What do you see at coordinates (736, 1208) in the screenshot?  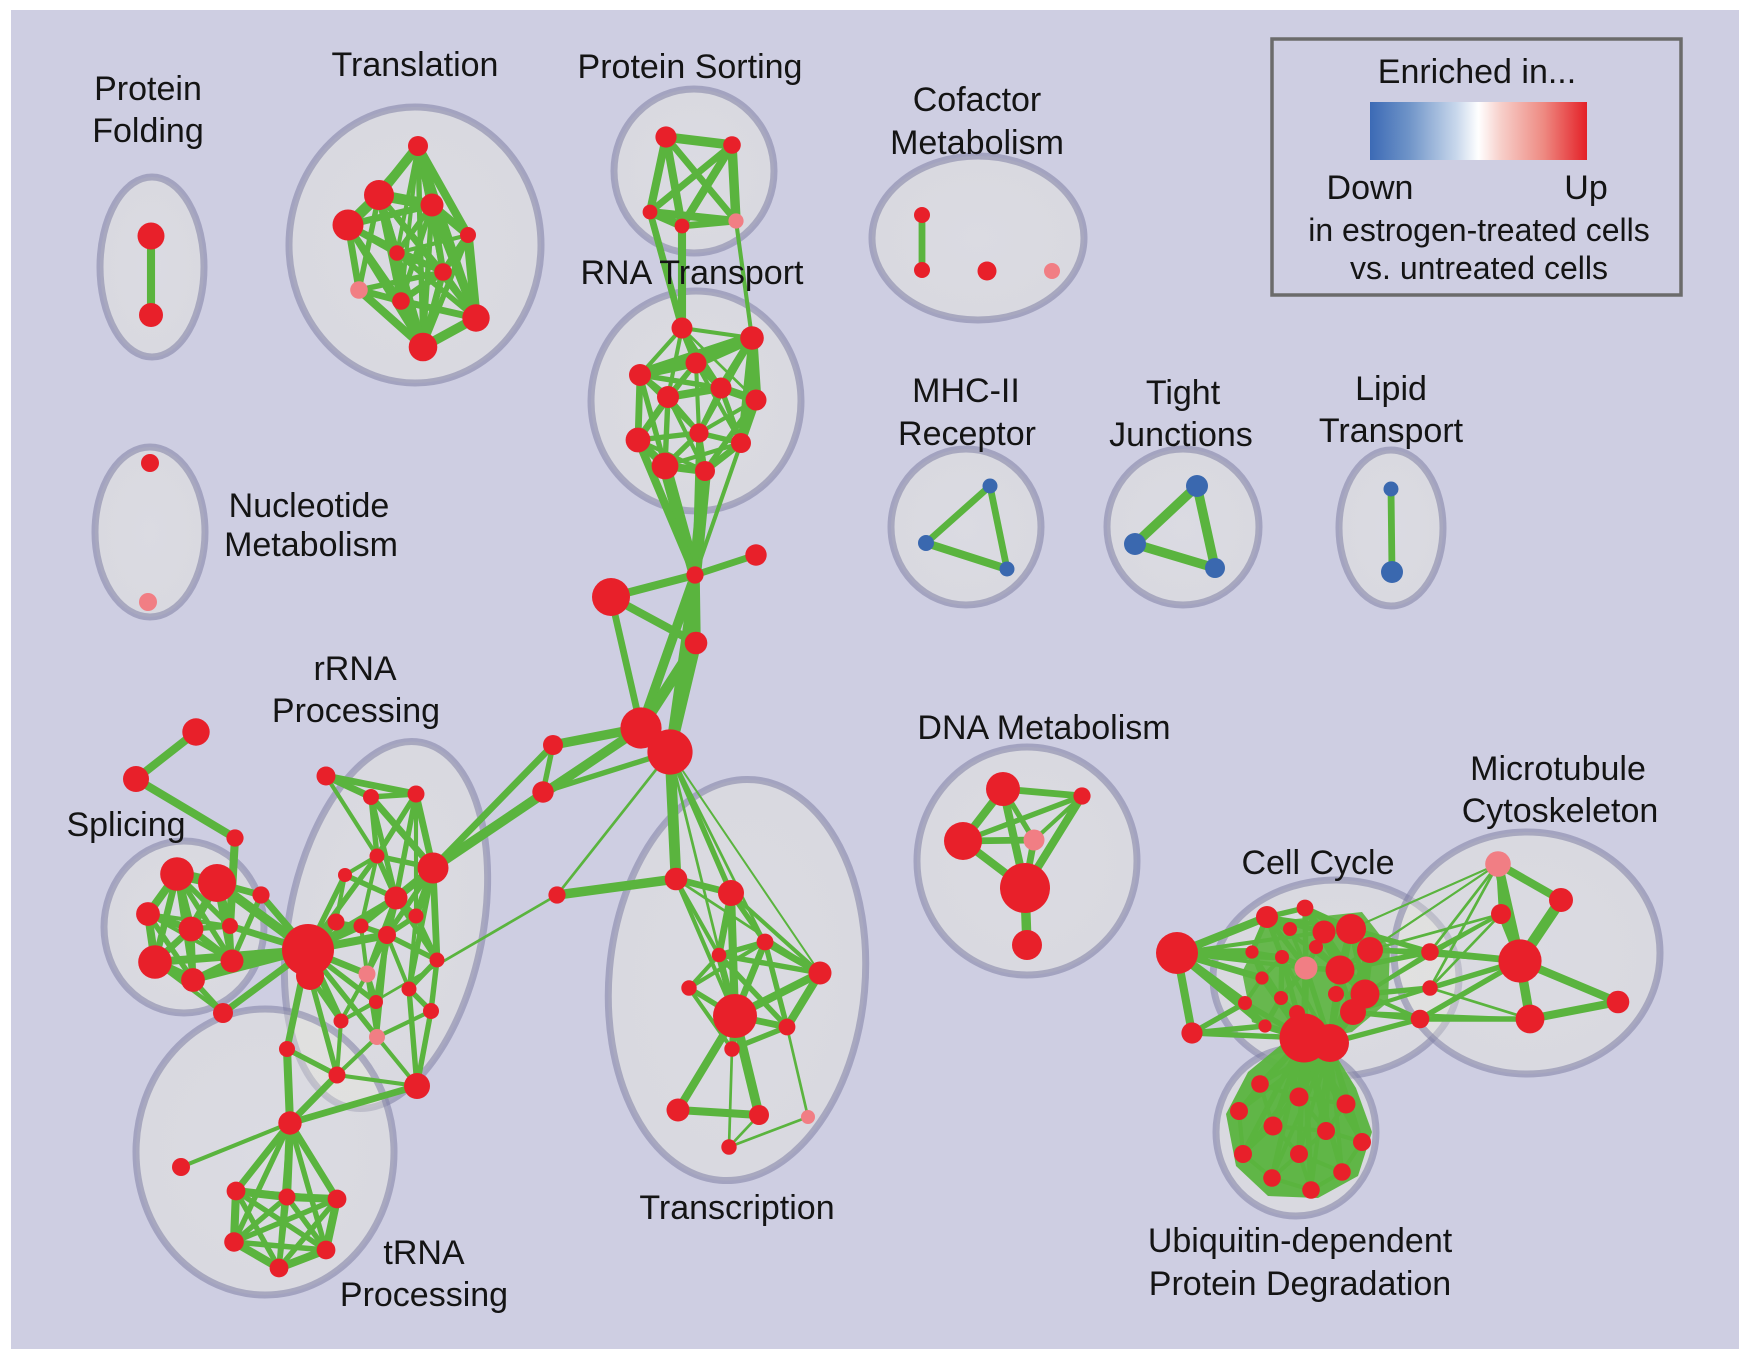 I see `svg-text: Transcription` at bounding box center [736, 1208].